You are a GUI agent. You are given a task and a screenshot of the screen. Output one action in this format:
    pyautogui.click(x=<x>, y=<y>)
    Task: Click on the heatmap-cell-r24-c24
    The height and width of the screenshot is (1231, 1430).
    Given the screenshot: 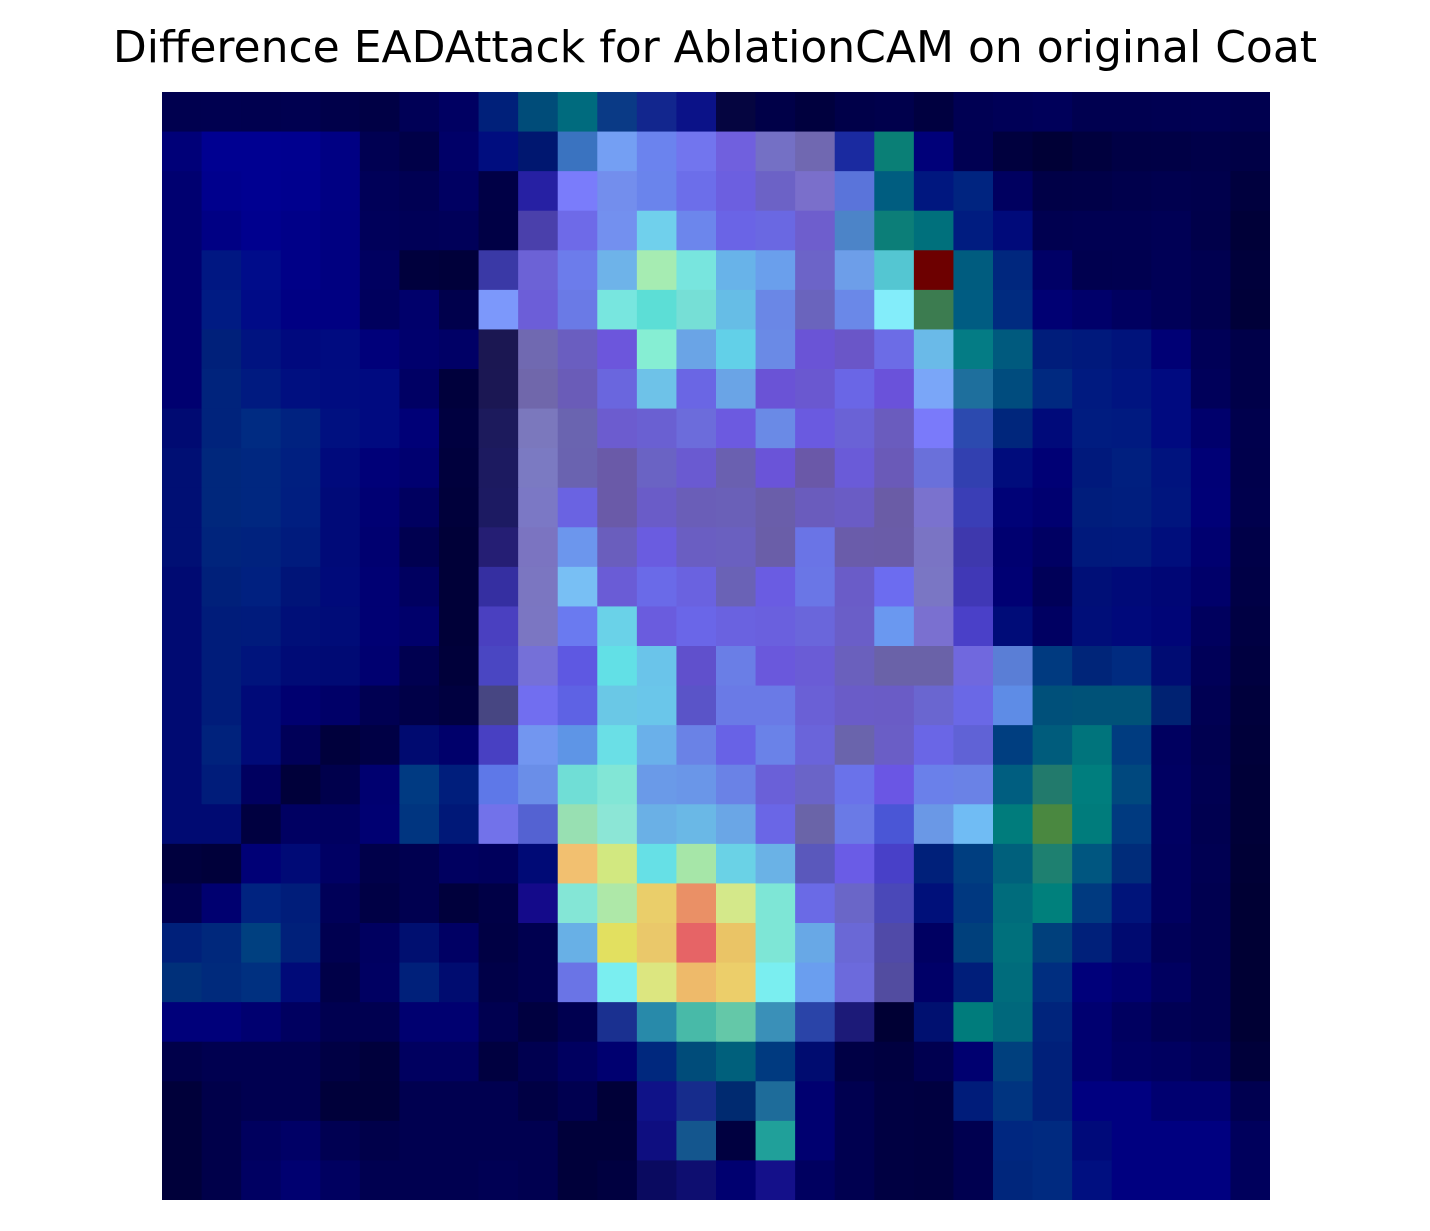 What is the action you would take?
    pyautogui.click(x=1131, y=1061)
    